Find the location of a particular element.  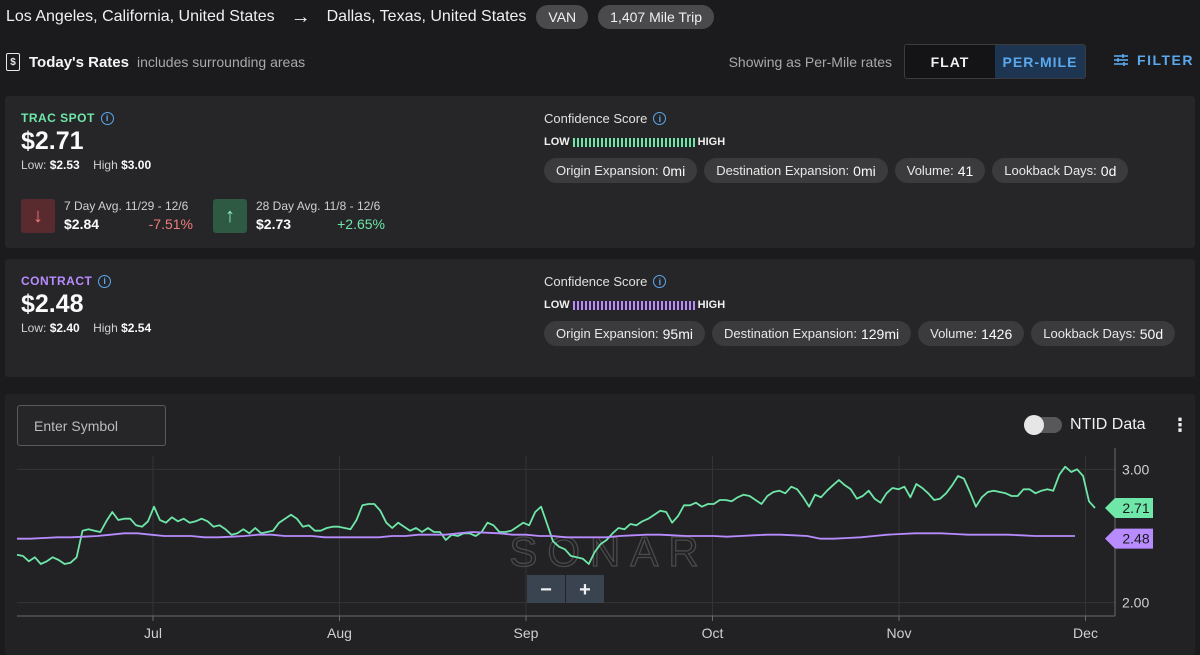

zoom-out-button is located at coordinates (546, 589).